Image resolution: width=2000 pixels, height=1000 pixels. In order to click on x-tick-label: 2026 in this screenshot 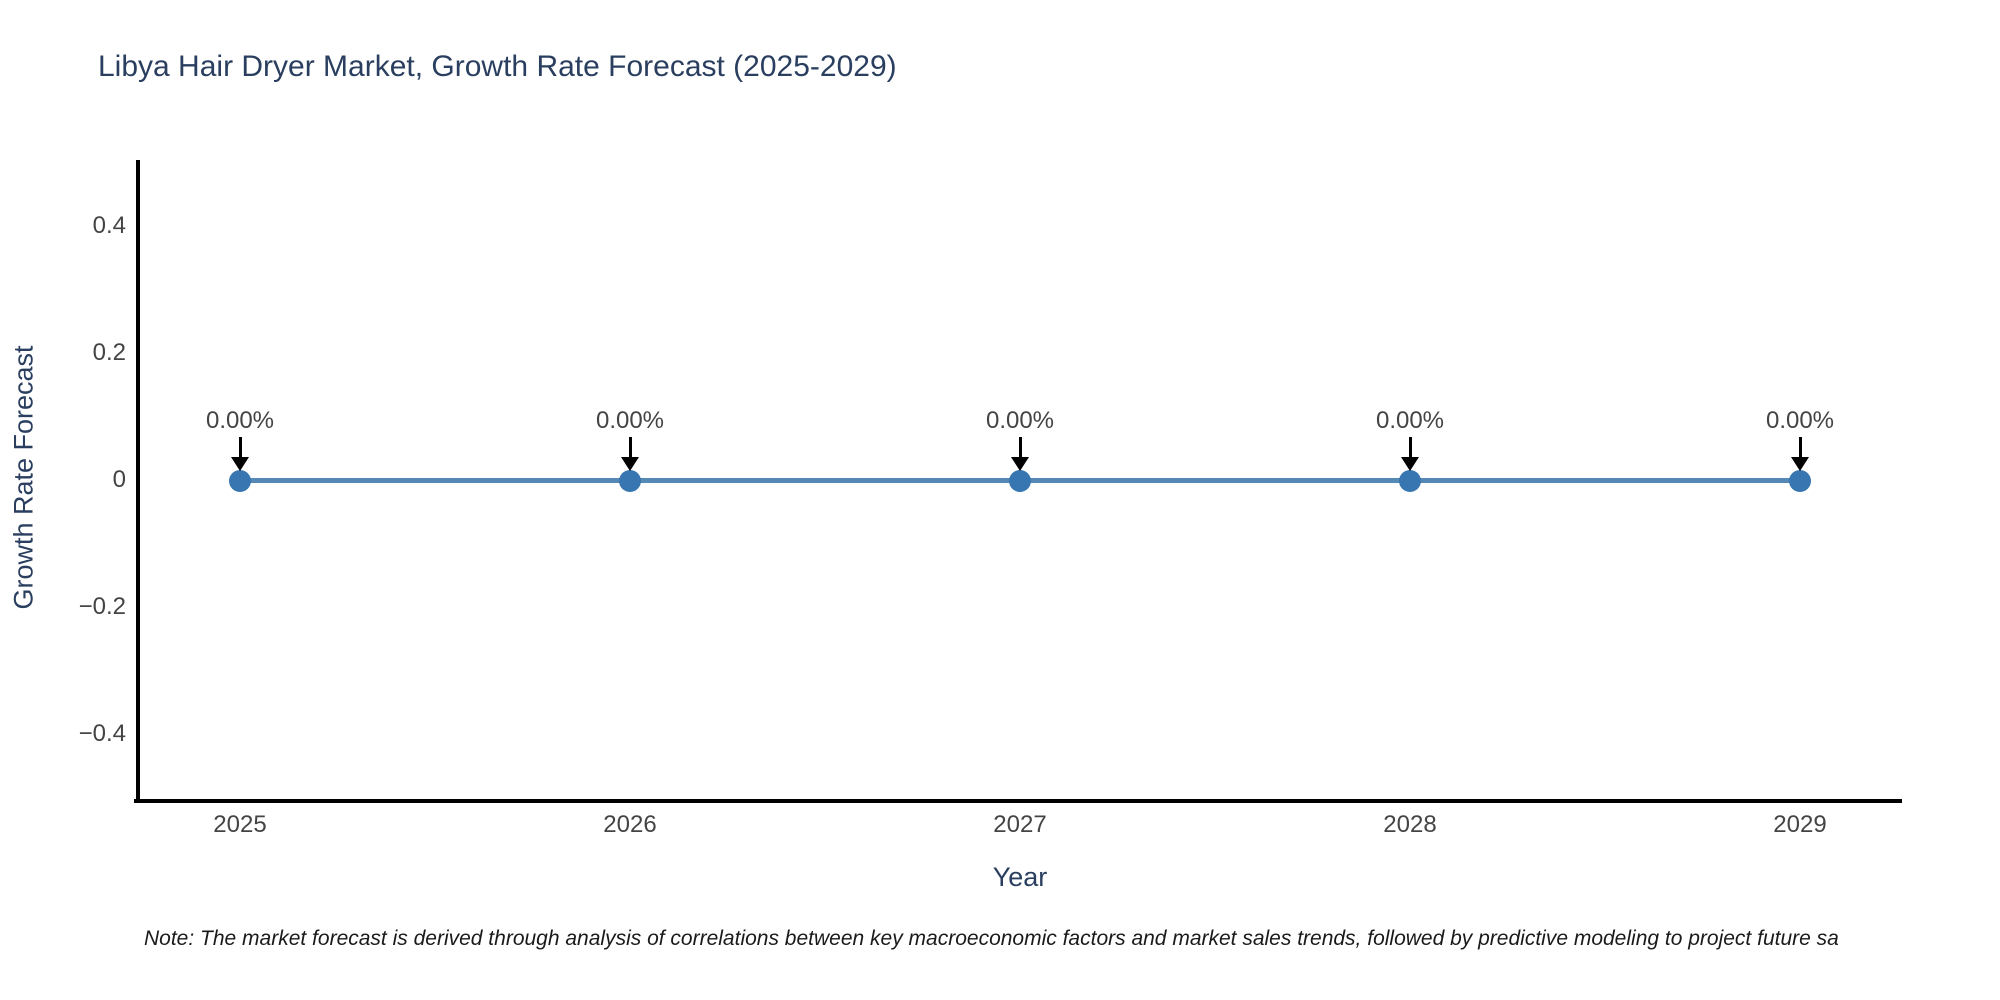, I will do `click(630, 824)`.